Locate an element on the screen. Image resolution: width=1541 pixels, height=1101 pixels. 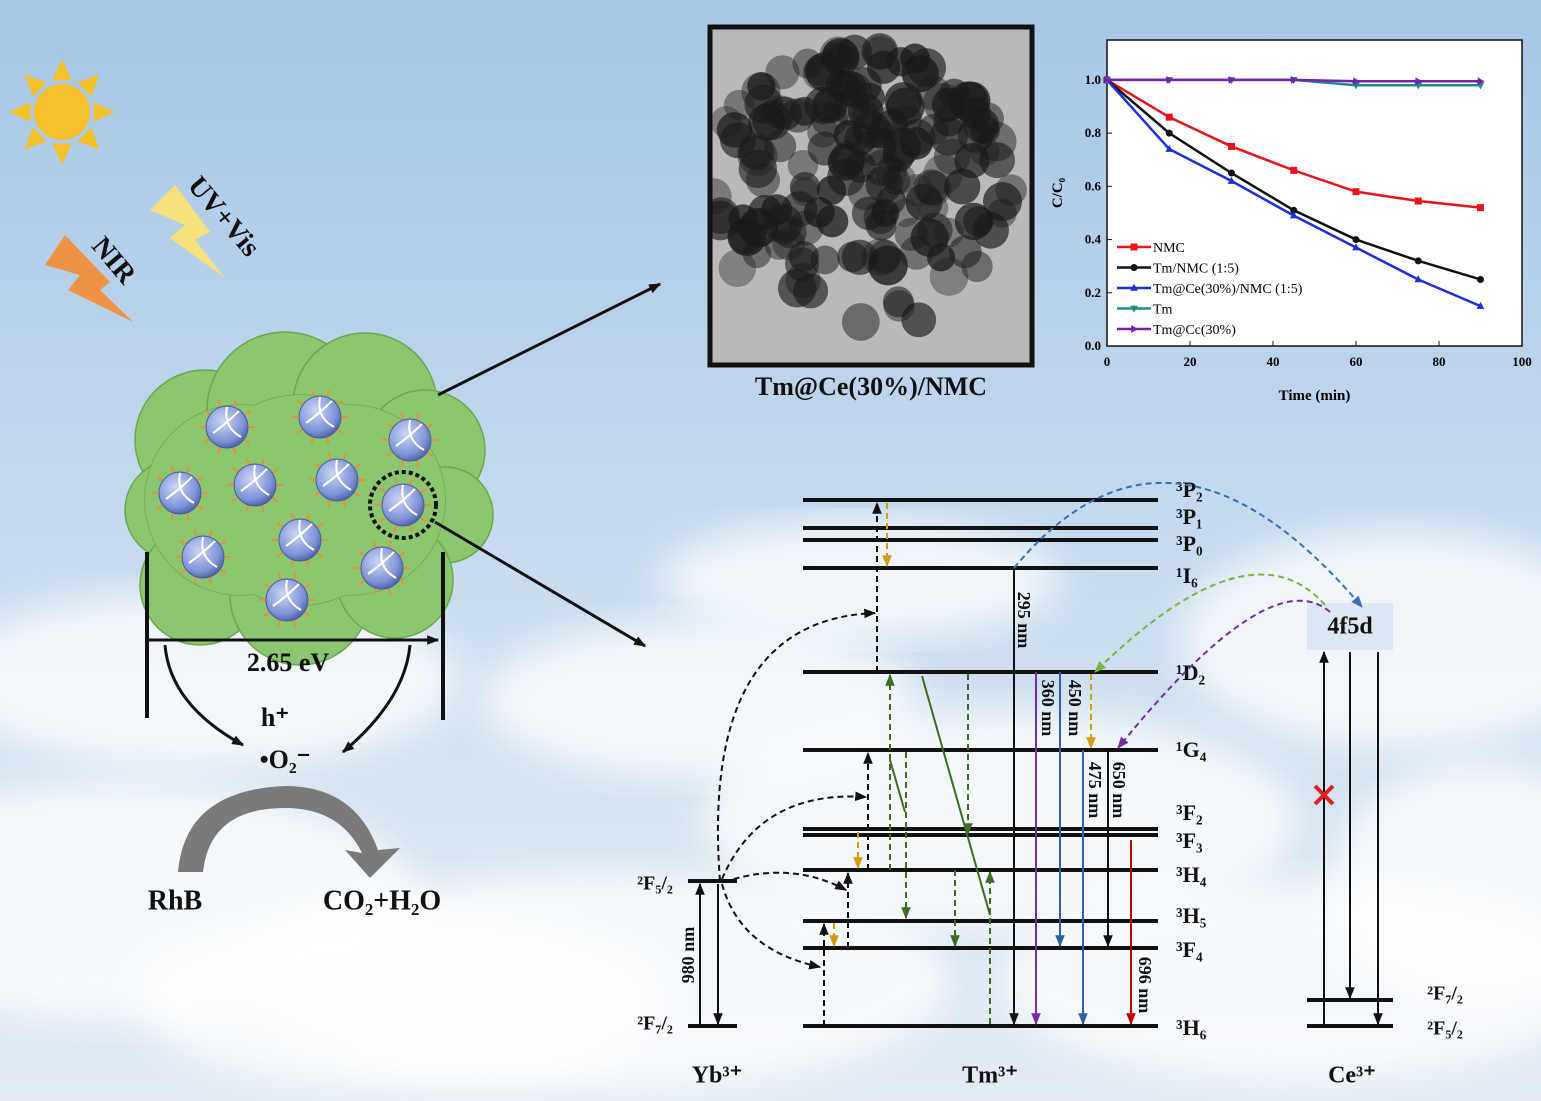
x-tick-label: 60 is located at coordinates (1356, 361).